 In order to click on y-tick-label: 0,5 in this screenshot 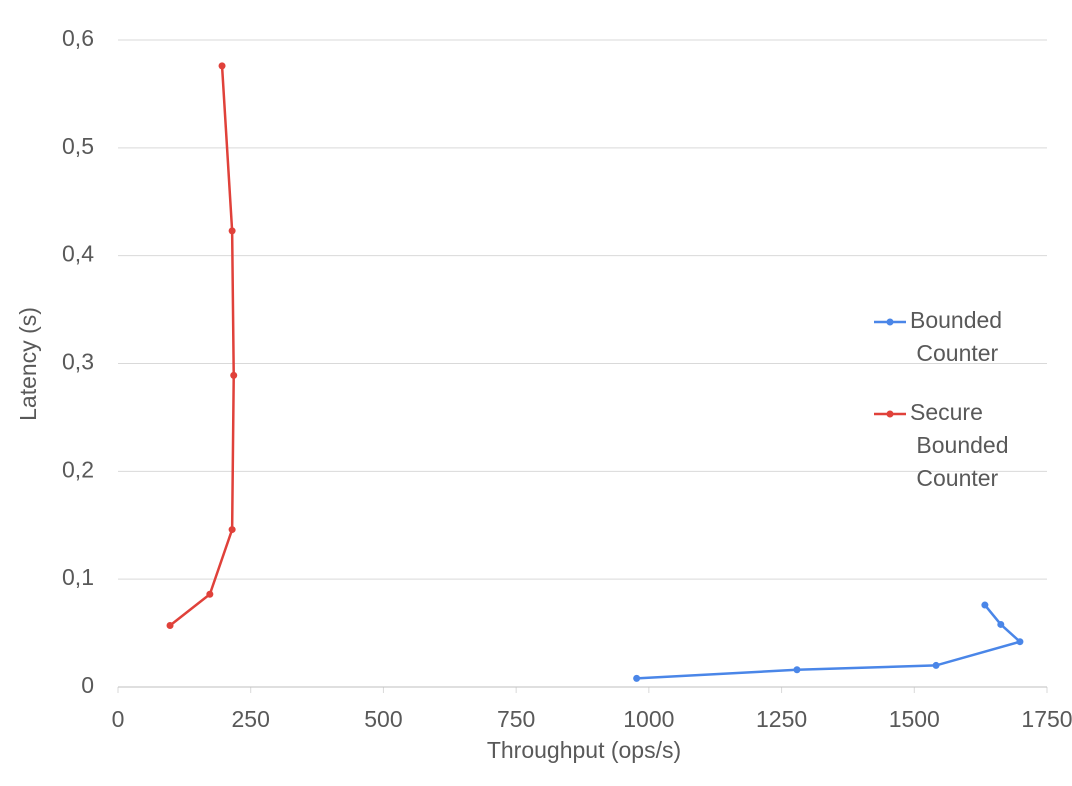, I will do `click(78, 146)`.